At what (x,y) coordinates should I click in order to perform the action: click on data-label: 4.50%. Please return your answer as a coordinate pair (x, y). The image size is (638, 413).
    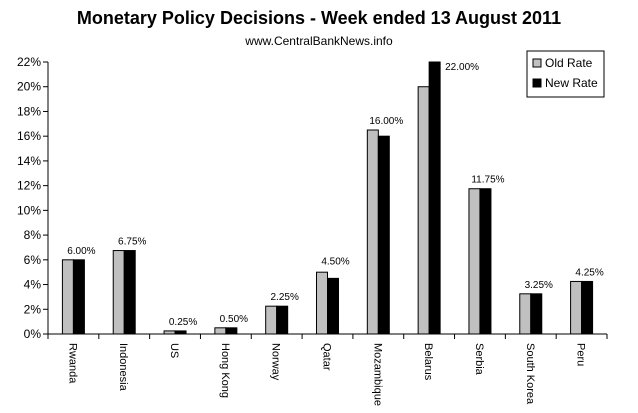
    Looking at the image, I should click on (335, 261).